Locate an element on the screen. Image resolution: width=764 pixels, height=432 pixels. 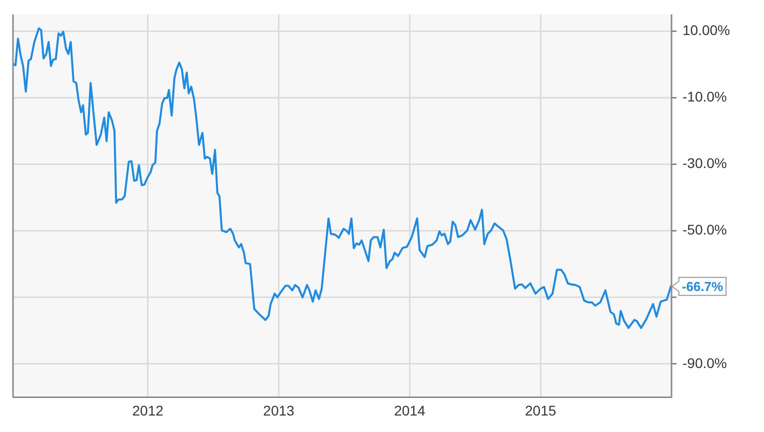
x-tick-label: 2013 is located at coordinates (279, 410).